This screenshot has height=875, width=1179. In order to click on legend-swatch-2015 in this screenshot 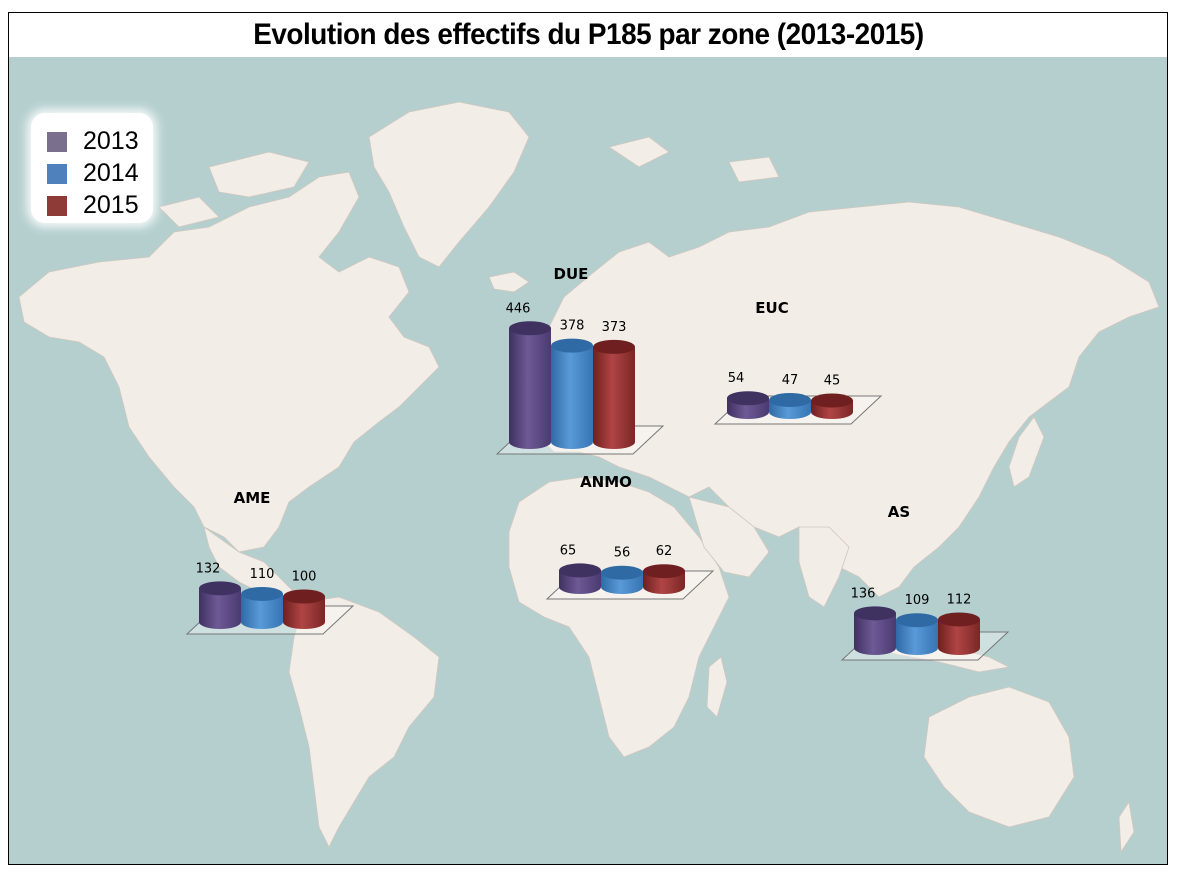, I will do `click(57, 205)`.